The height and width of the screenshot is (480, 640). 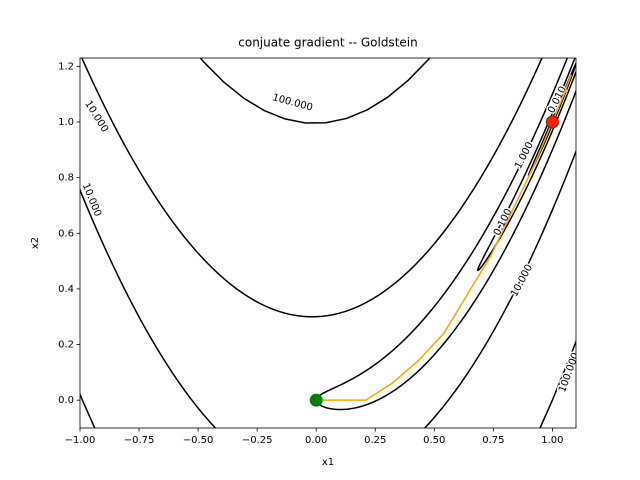 I want to click on x-tick-label: 0.50, so click(x=434, y=440).